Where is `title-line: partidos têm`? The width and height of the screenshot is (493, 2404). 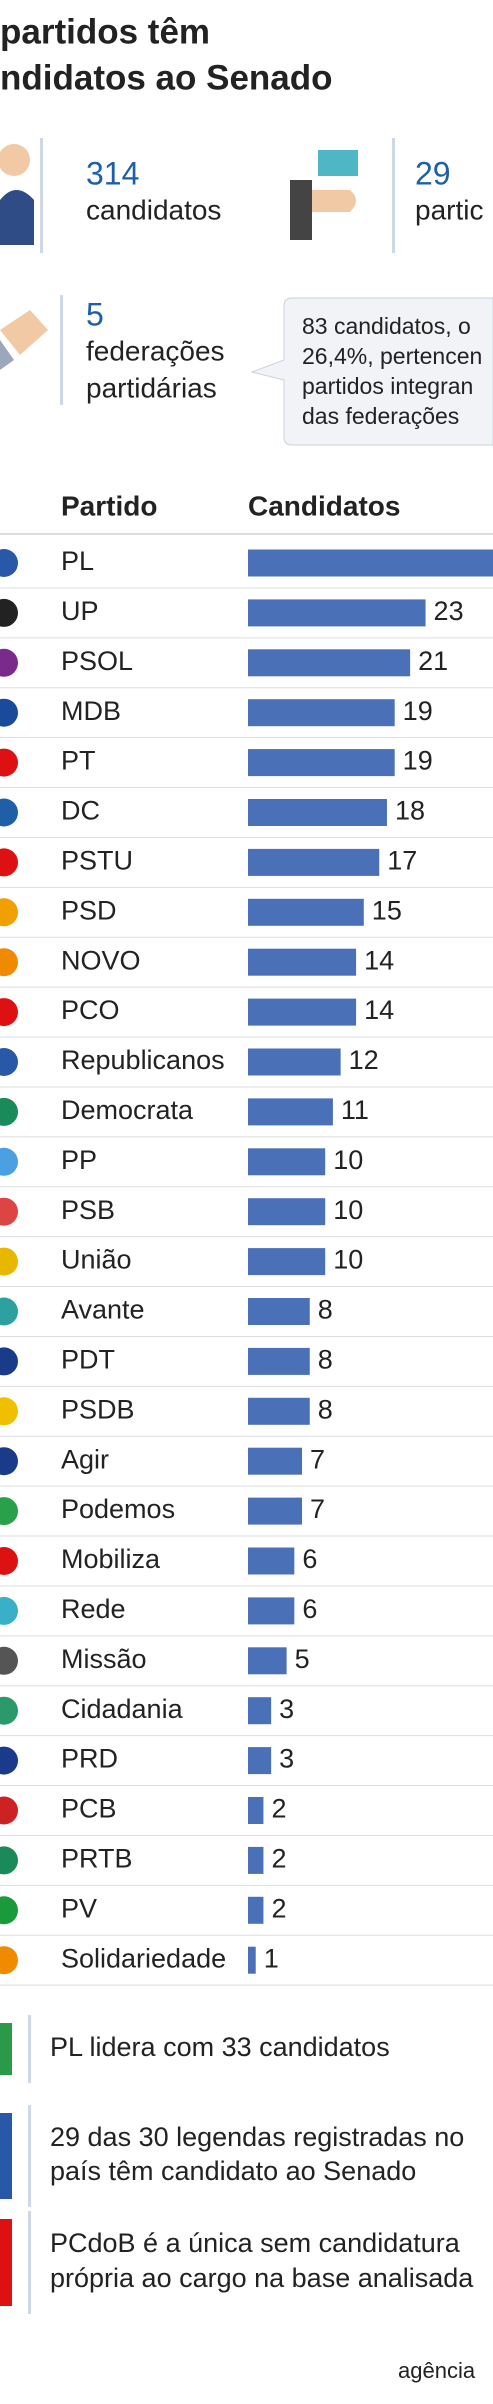
title-line: partidos têm is located at coordinates (105, 31).